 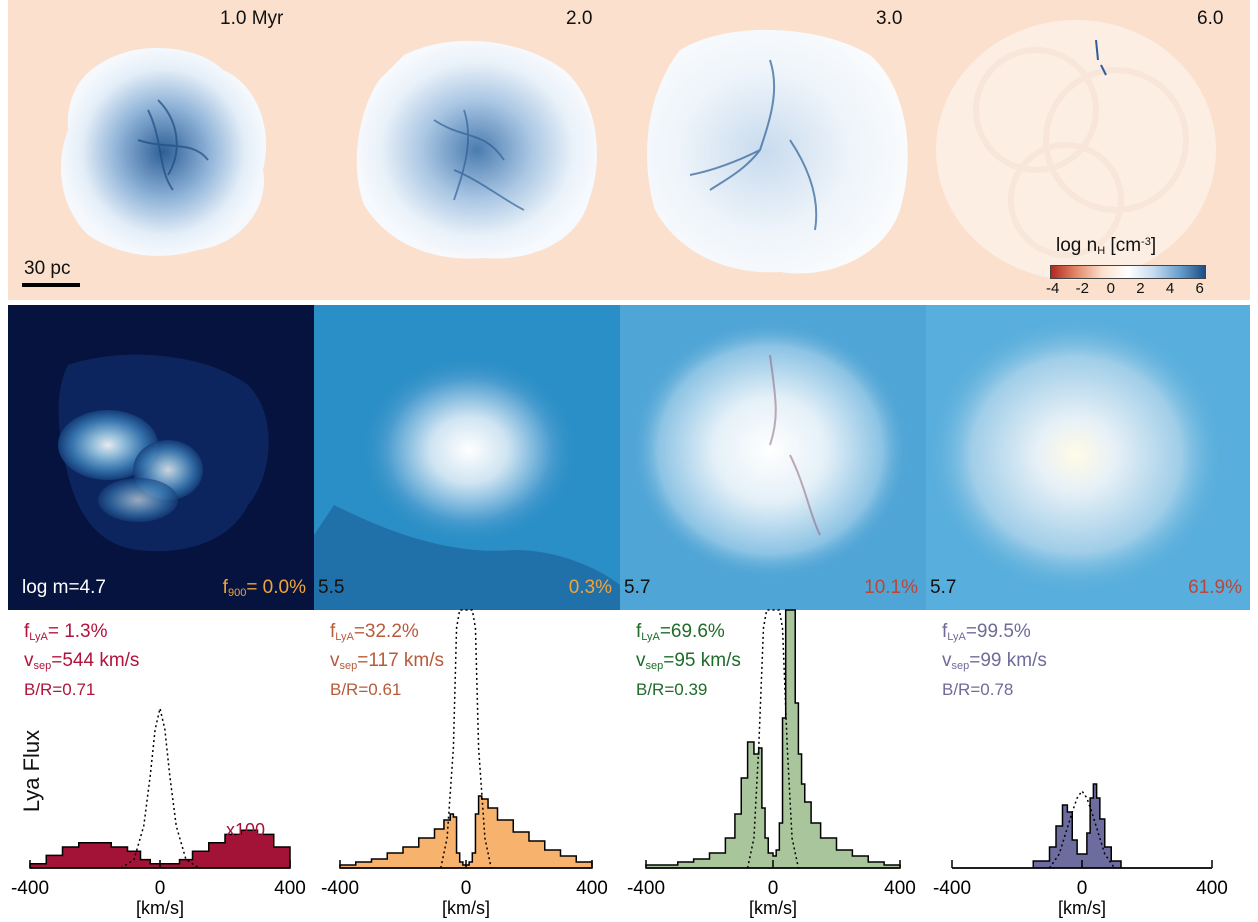 What do you see at coordinates (246, 830) in the screenshot?
I see `x100-annotation: x100` at bounding box center [246, 830].